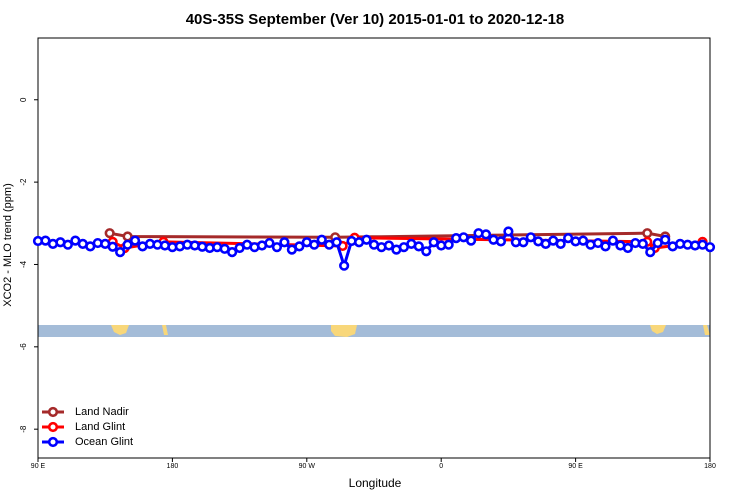 The width and height of the screenshot is (750, 500). Describe the element at coordinates (23, 429) in the screenshot. I see `y-tick-label: -8` at that location.